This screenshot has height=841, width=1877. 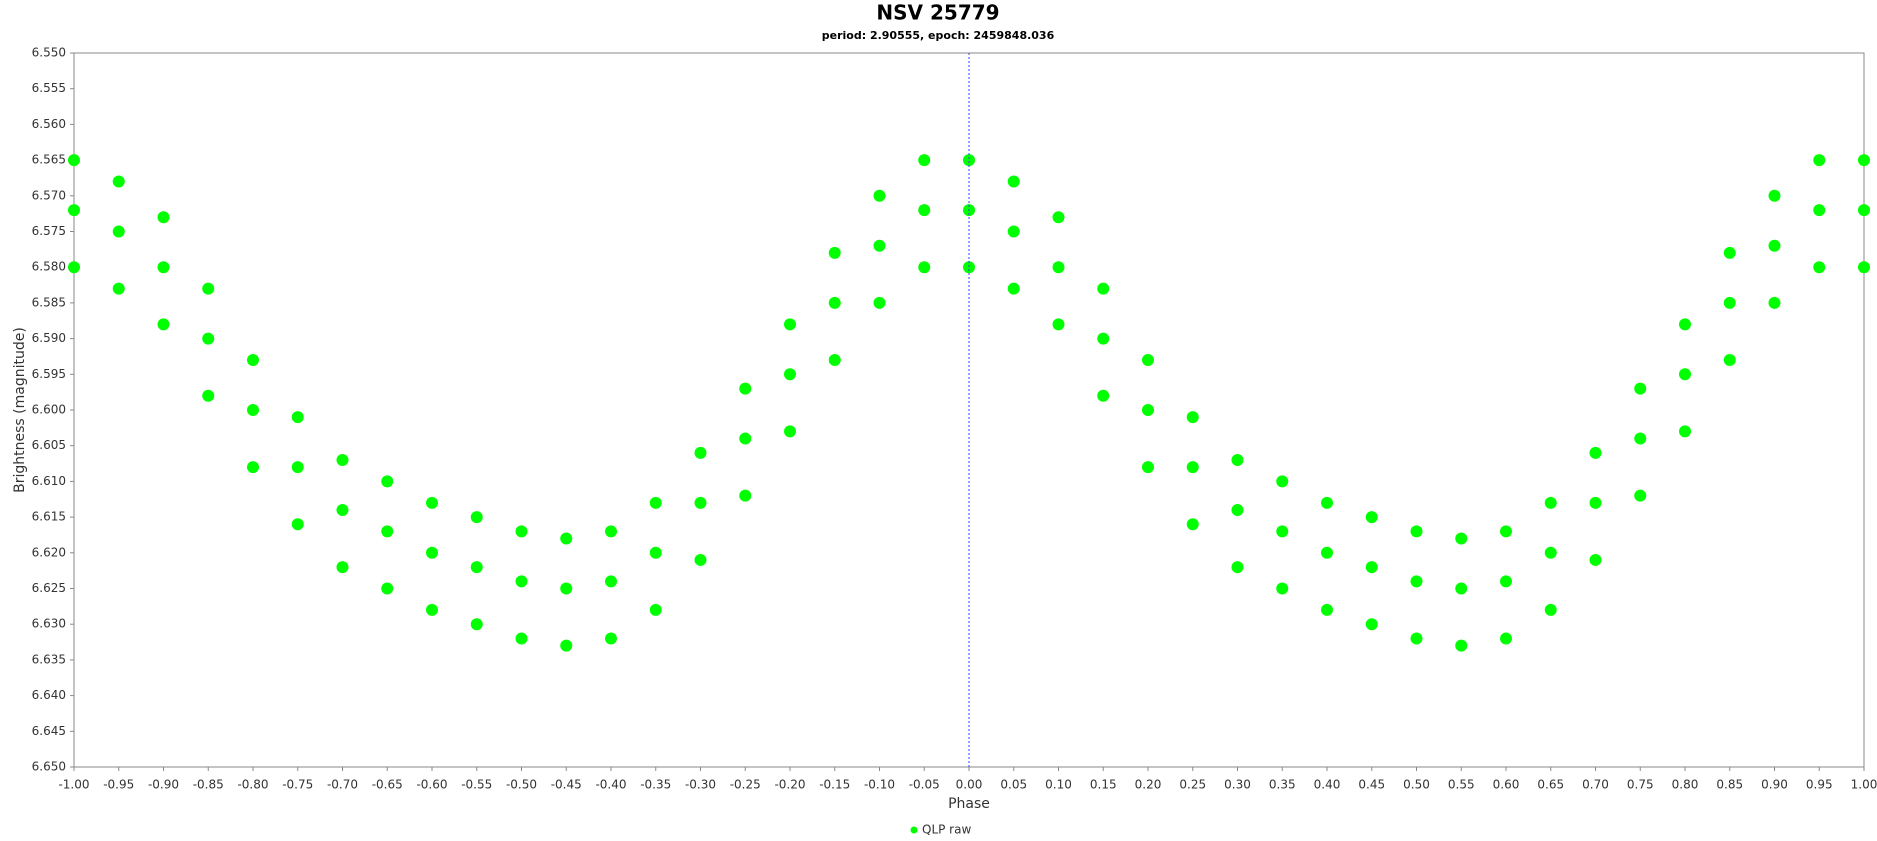 What do you see at coordinates (1327, 785) in the screenshot?
I see `x-tick-label: 0.40` at bounding box center [1327, 785].